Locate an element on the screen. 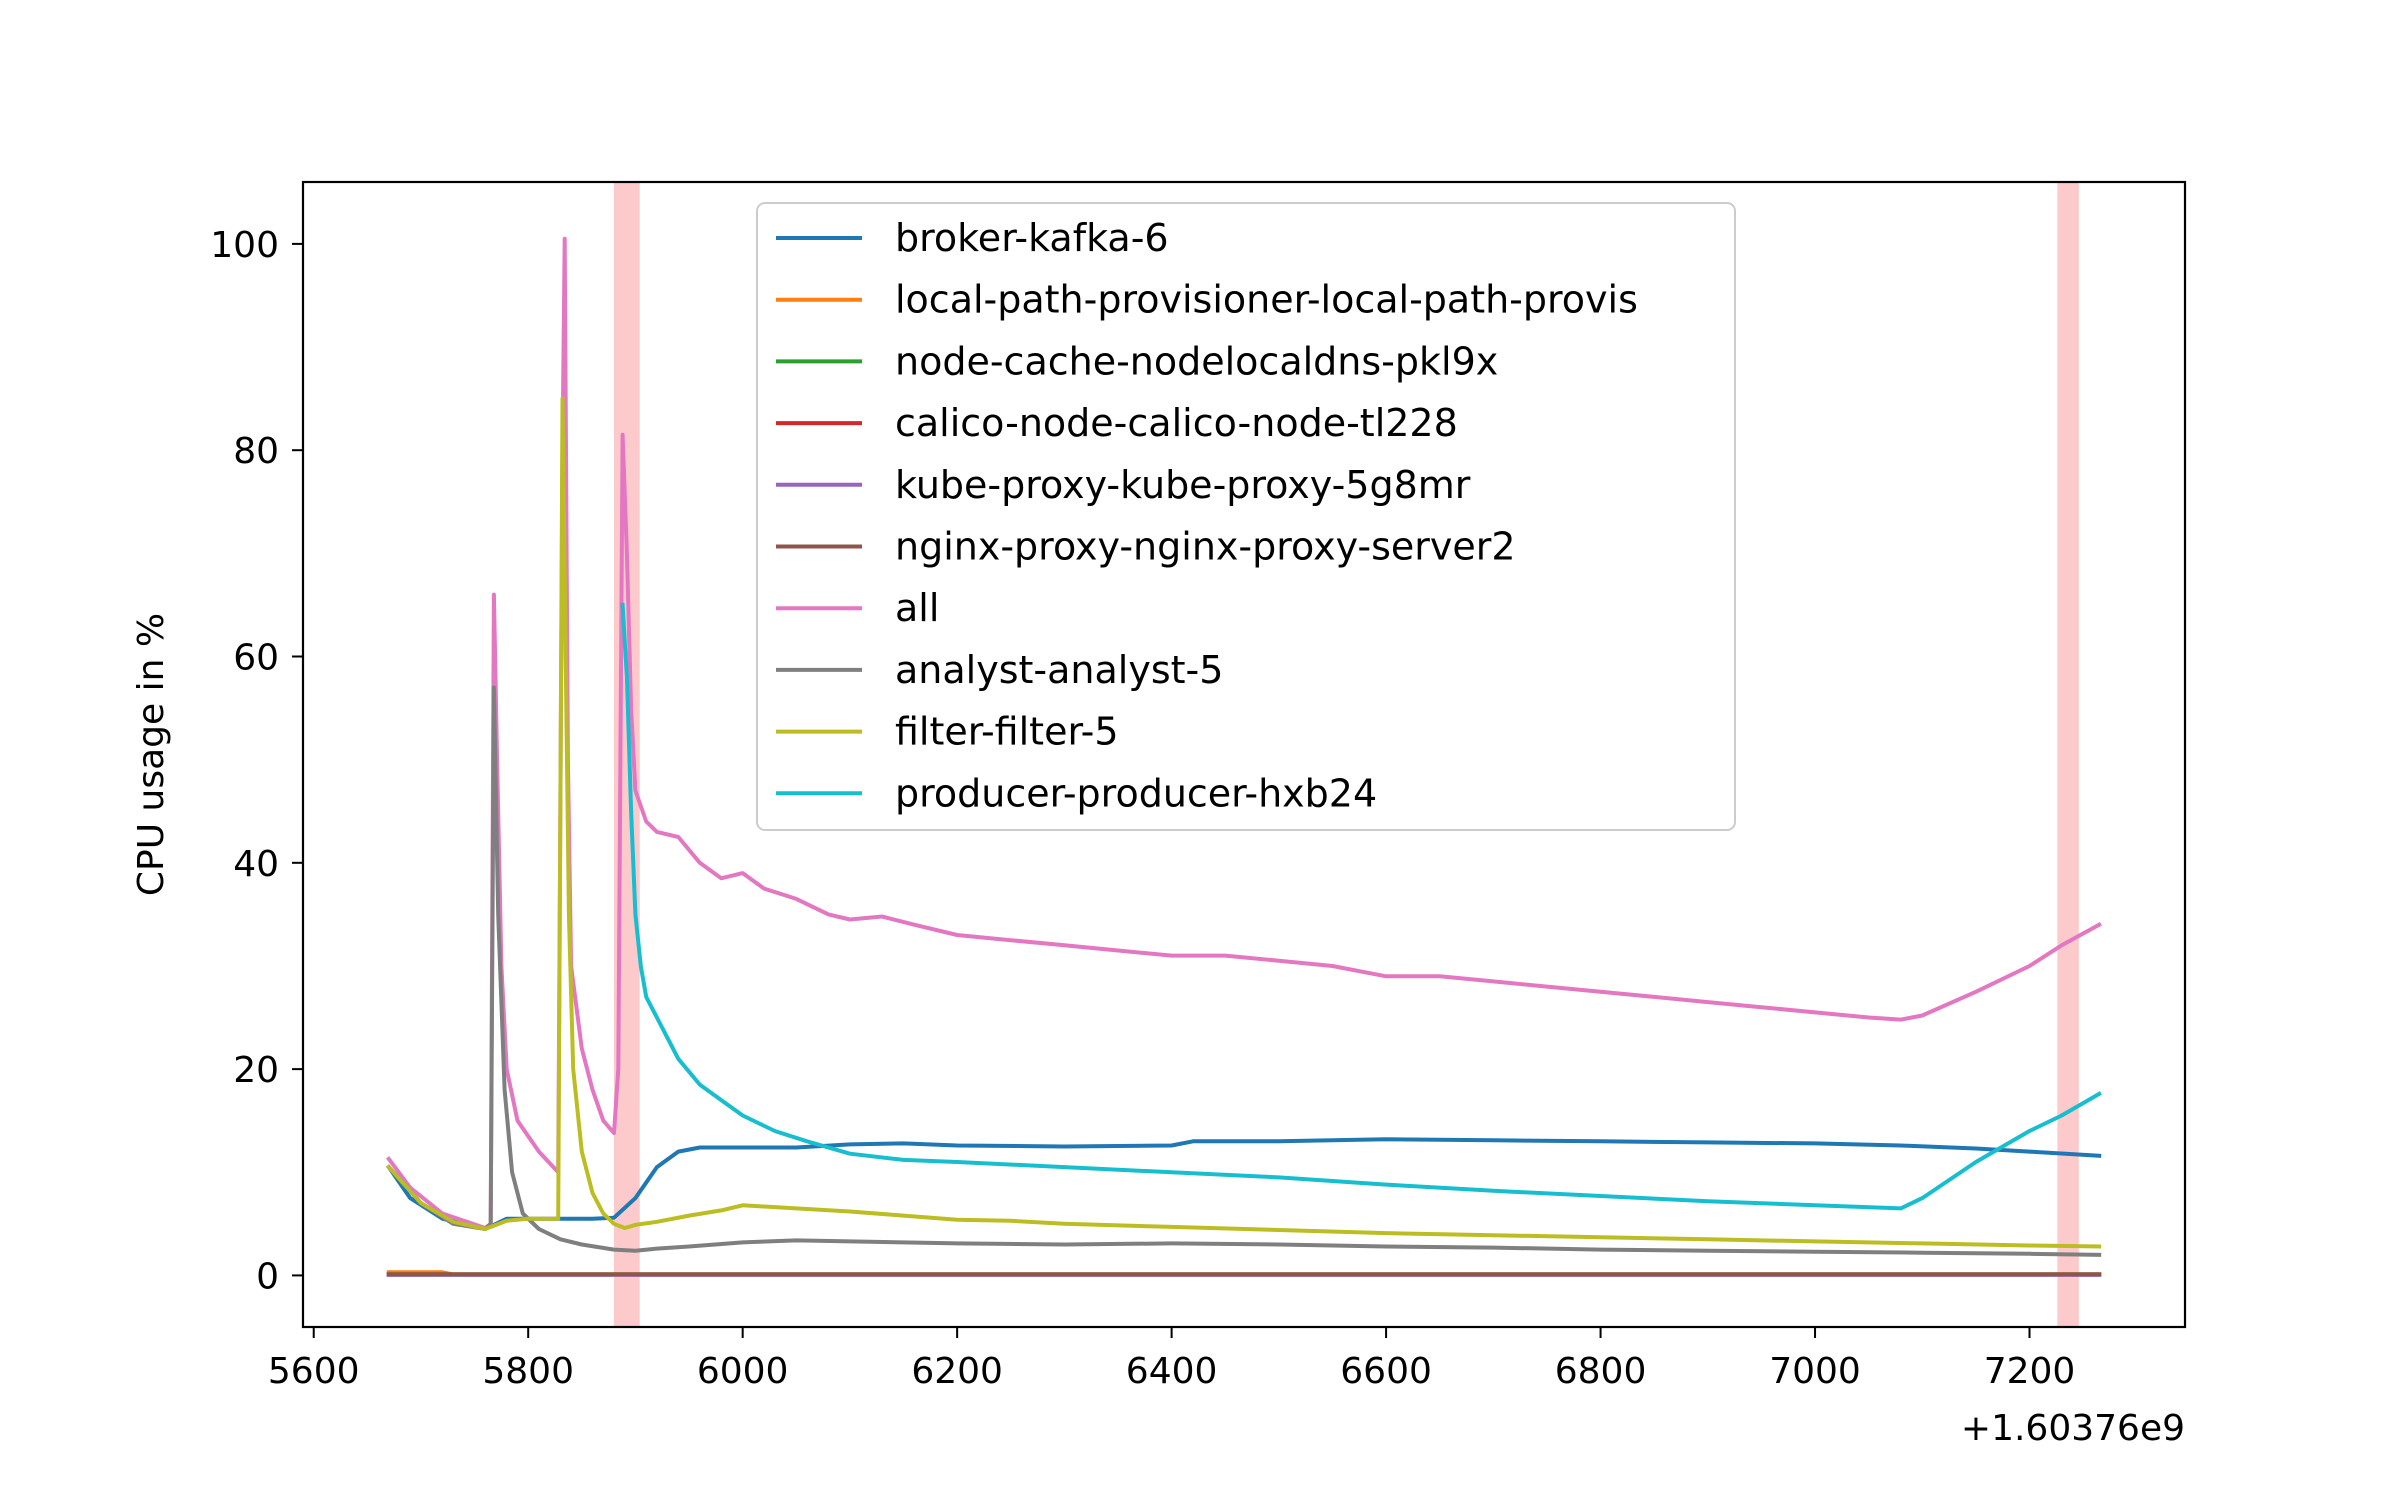  x-tick-label: 7000 is located at coordinates (1815, 1371).